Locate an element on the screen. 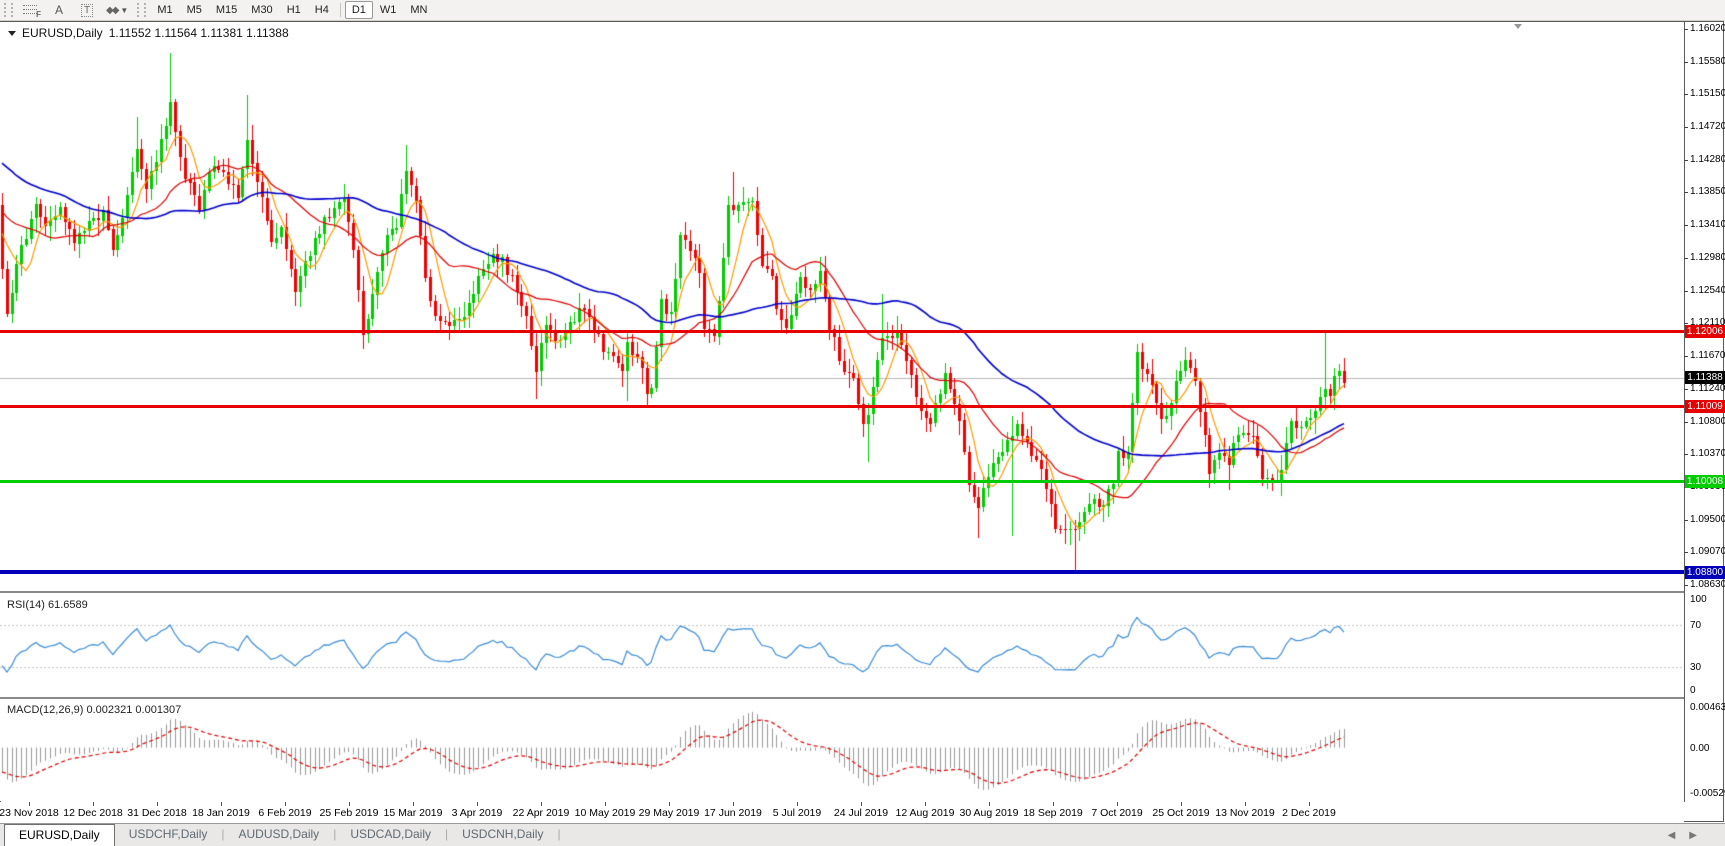 The width and height of the screenshot is (1725, 846). timeframe-button-h1: H1 is located at coordinates (293, 10).